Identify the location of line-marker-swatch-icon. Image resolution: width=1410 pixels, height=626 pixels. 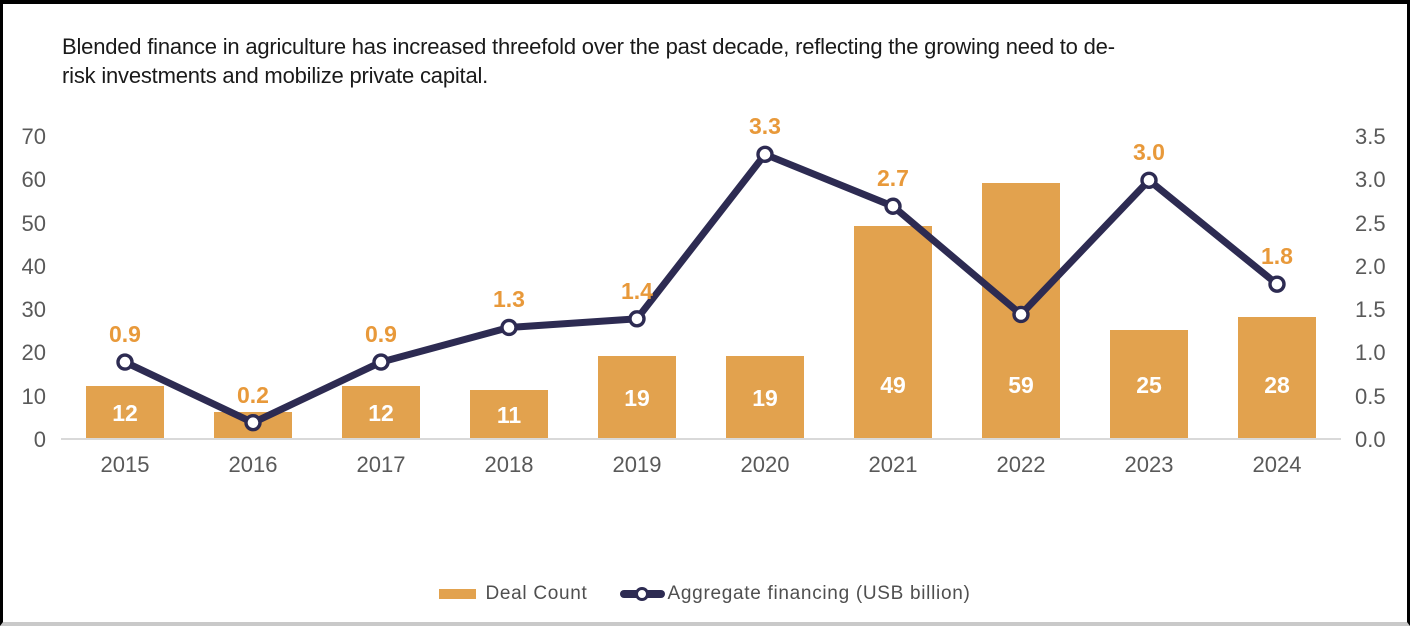
(642, 594).